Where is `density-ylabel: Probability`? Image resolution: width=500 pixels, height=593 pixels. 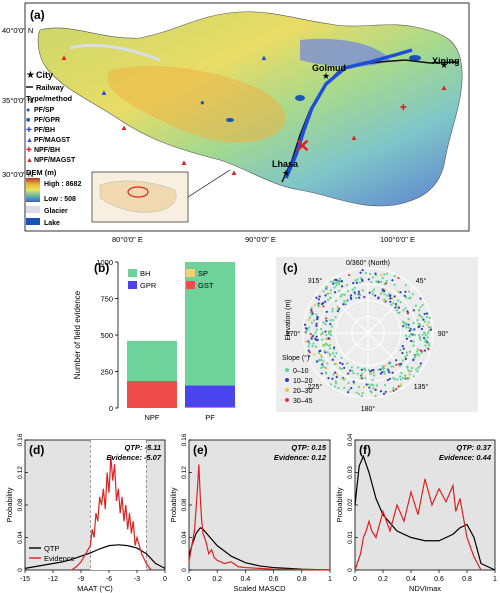
density-ylabel: Probability is located at coordinates (173, 504).